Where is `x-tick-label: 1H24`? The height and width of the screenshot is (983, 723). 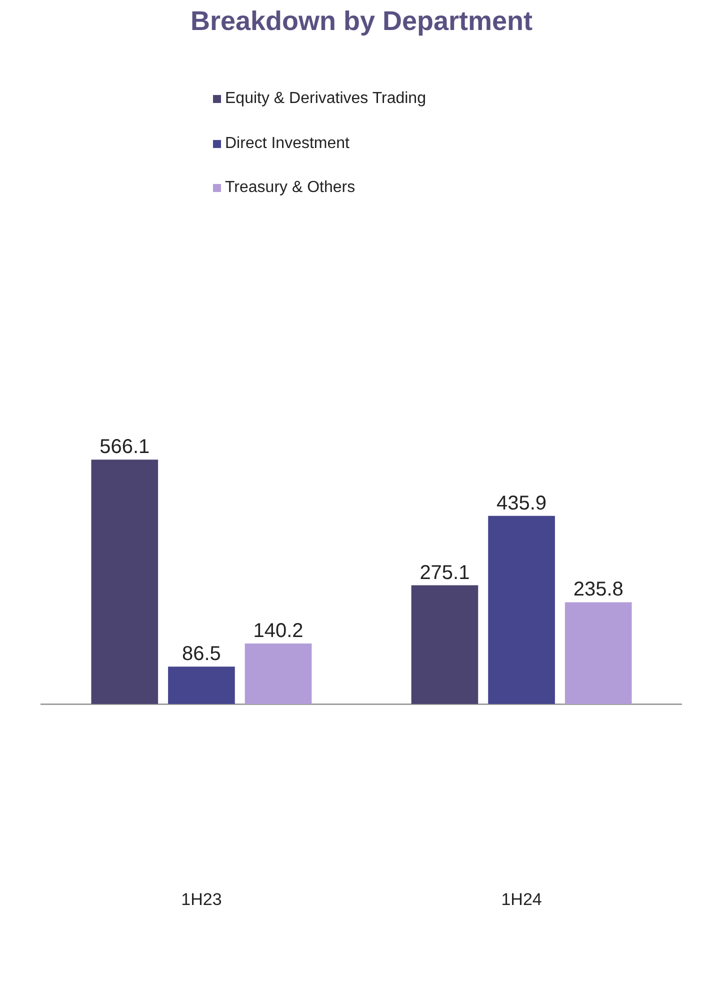
x-tick-label: 1H24 is located at coordinates (521, 899).